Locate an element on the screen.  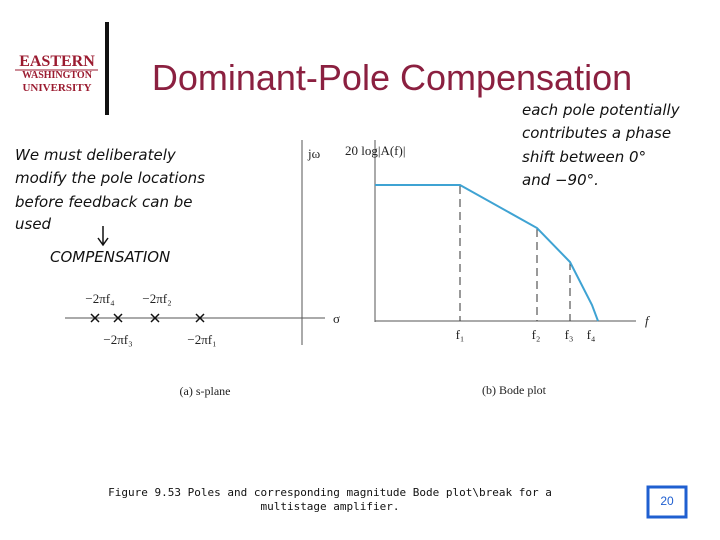
axis-label: 20 log|A(f)| is located at coordinates (375, 150).